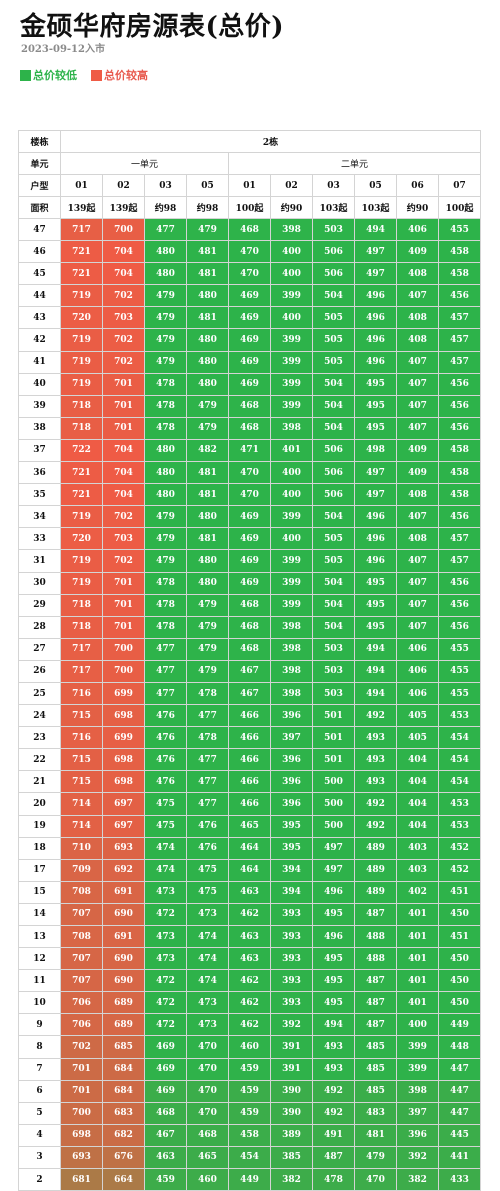 This screenshot has width=500, height=1191. Describe the element at coordinates (250, 207) in the screenshot. I see `area-row: 面积 139起 139起 约98 约98 100起 约90 103起 103起 约90 100起` at that location.